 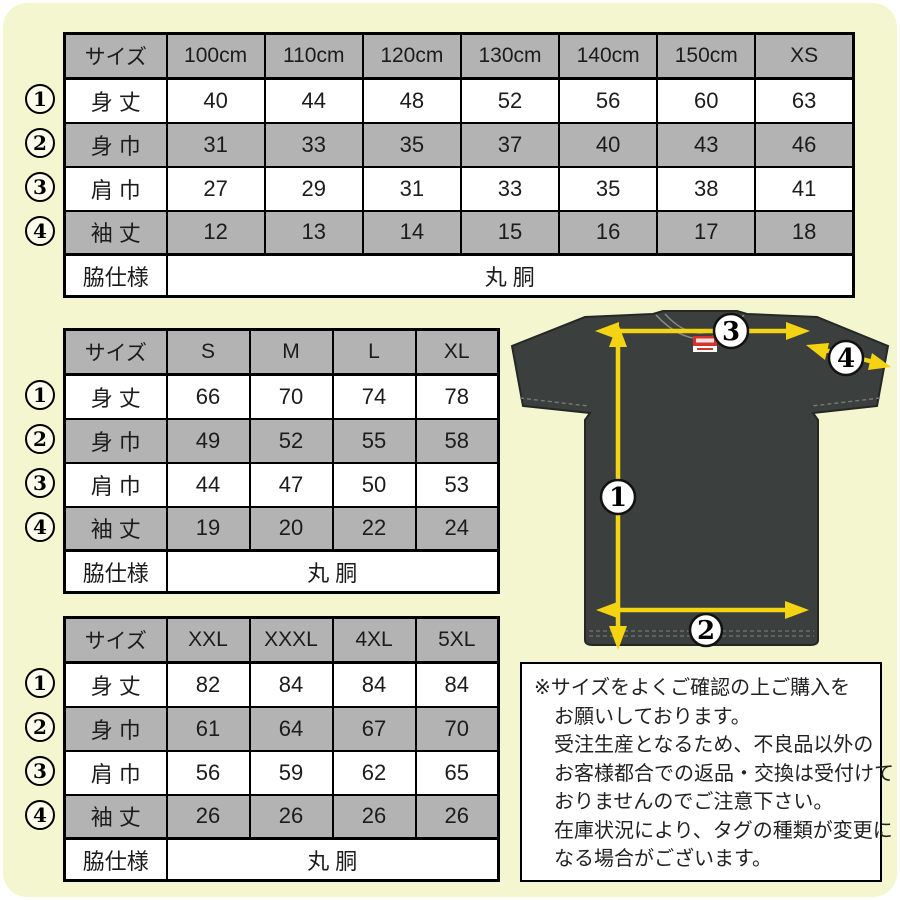 I want to click on value-cell: 60, so click(x=706, y=100).